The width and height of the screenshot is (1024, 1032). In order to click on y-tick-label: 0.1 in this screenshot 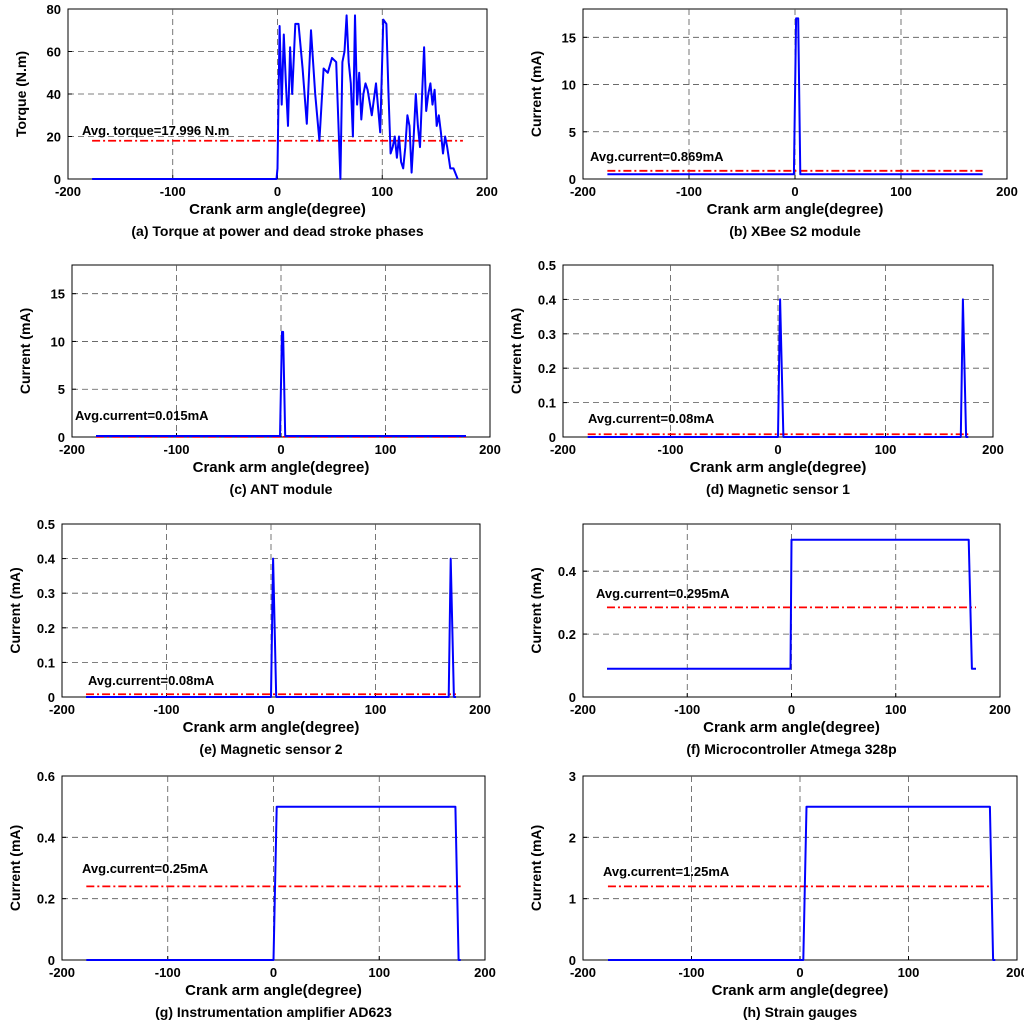, I will do `click(547, 403)`.